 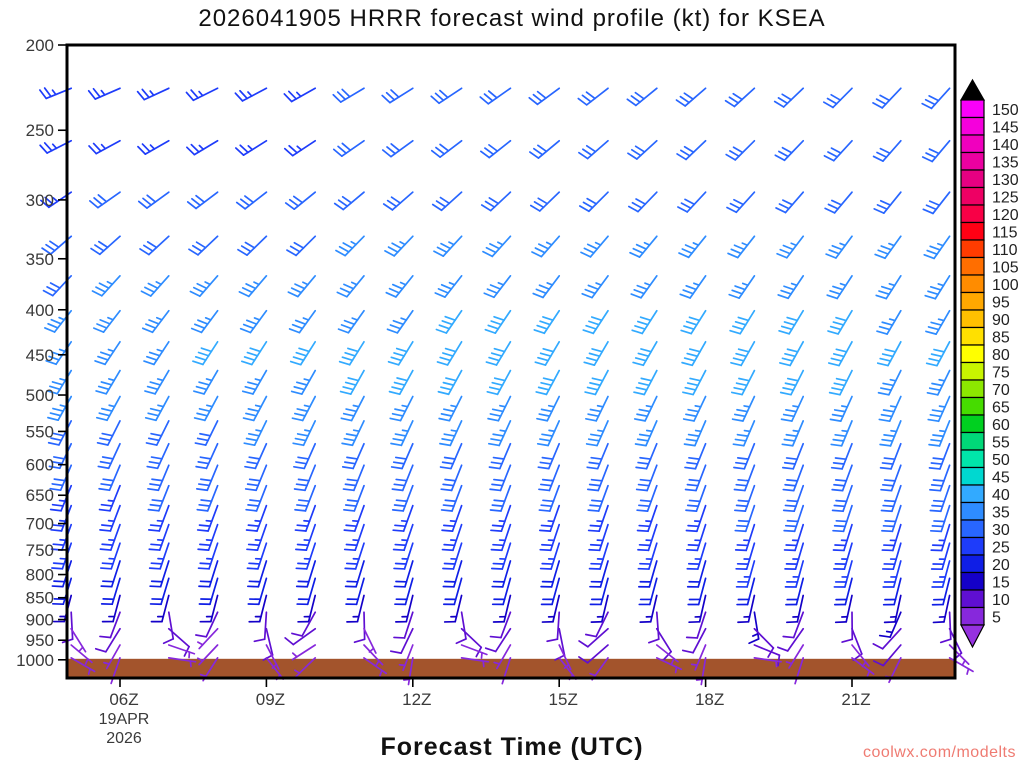 I want to click on colorbar-over-arrow, so click(x=972, y=89).